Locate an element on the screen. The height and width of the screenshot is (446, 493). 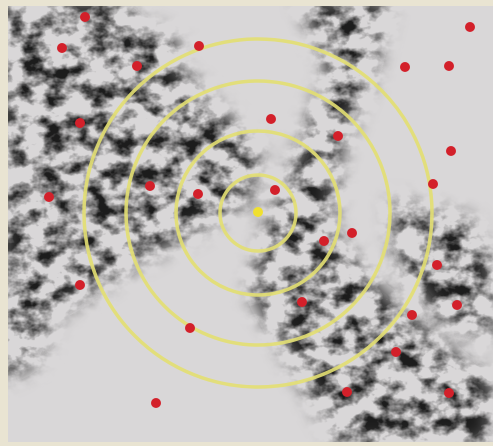
center-point is located at coordinates (258, 212).